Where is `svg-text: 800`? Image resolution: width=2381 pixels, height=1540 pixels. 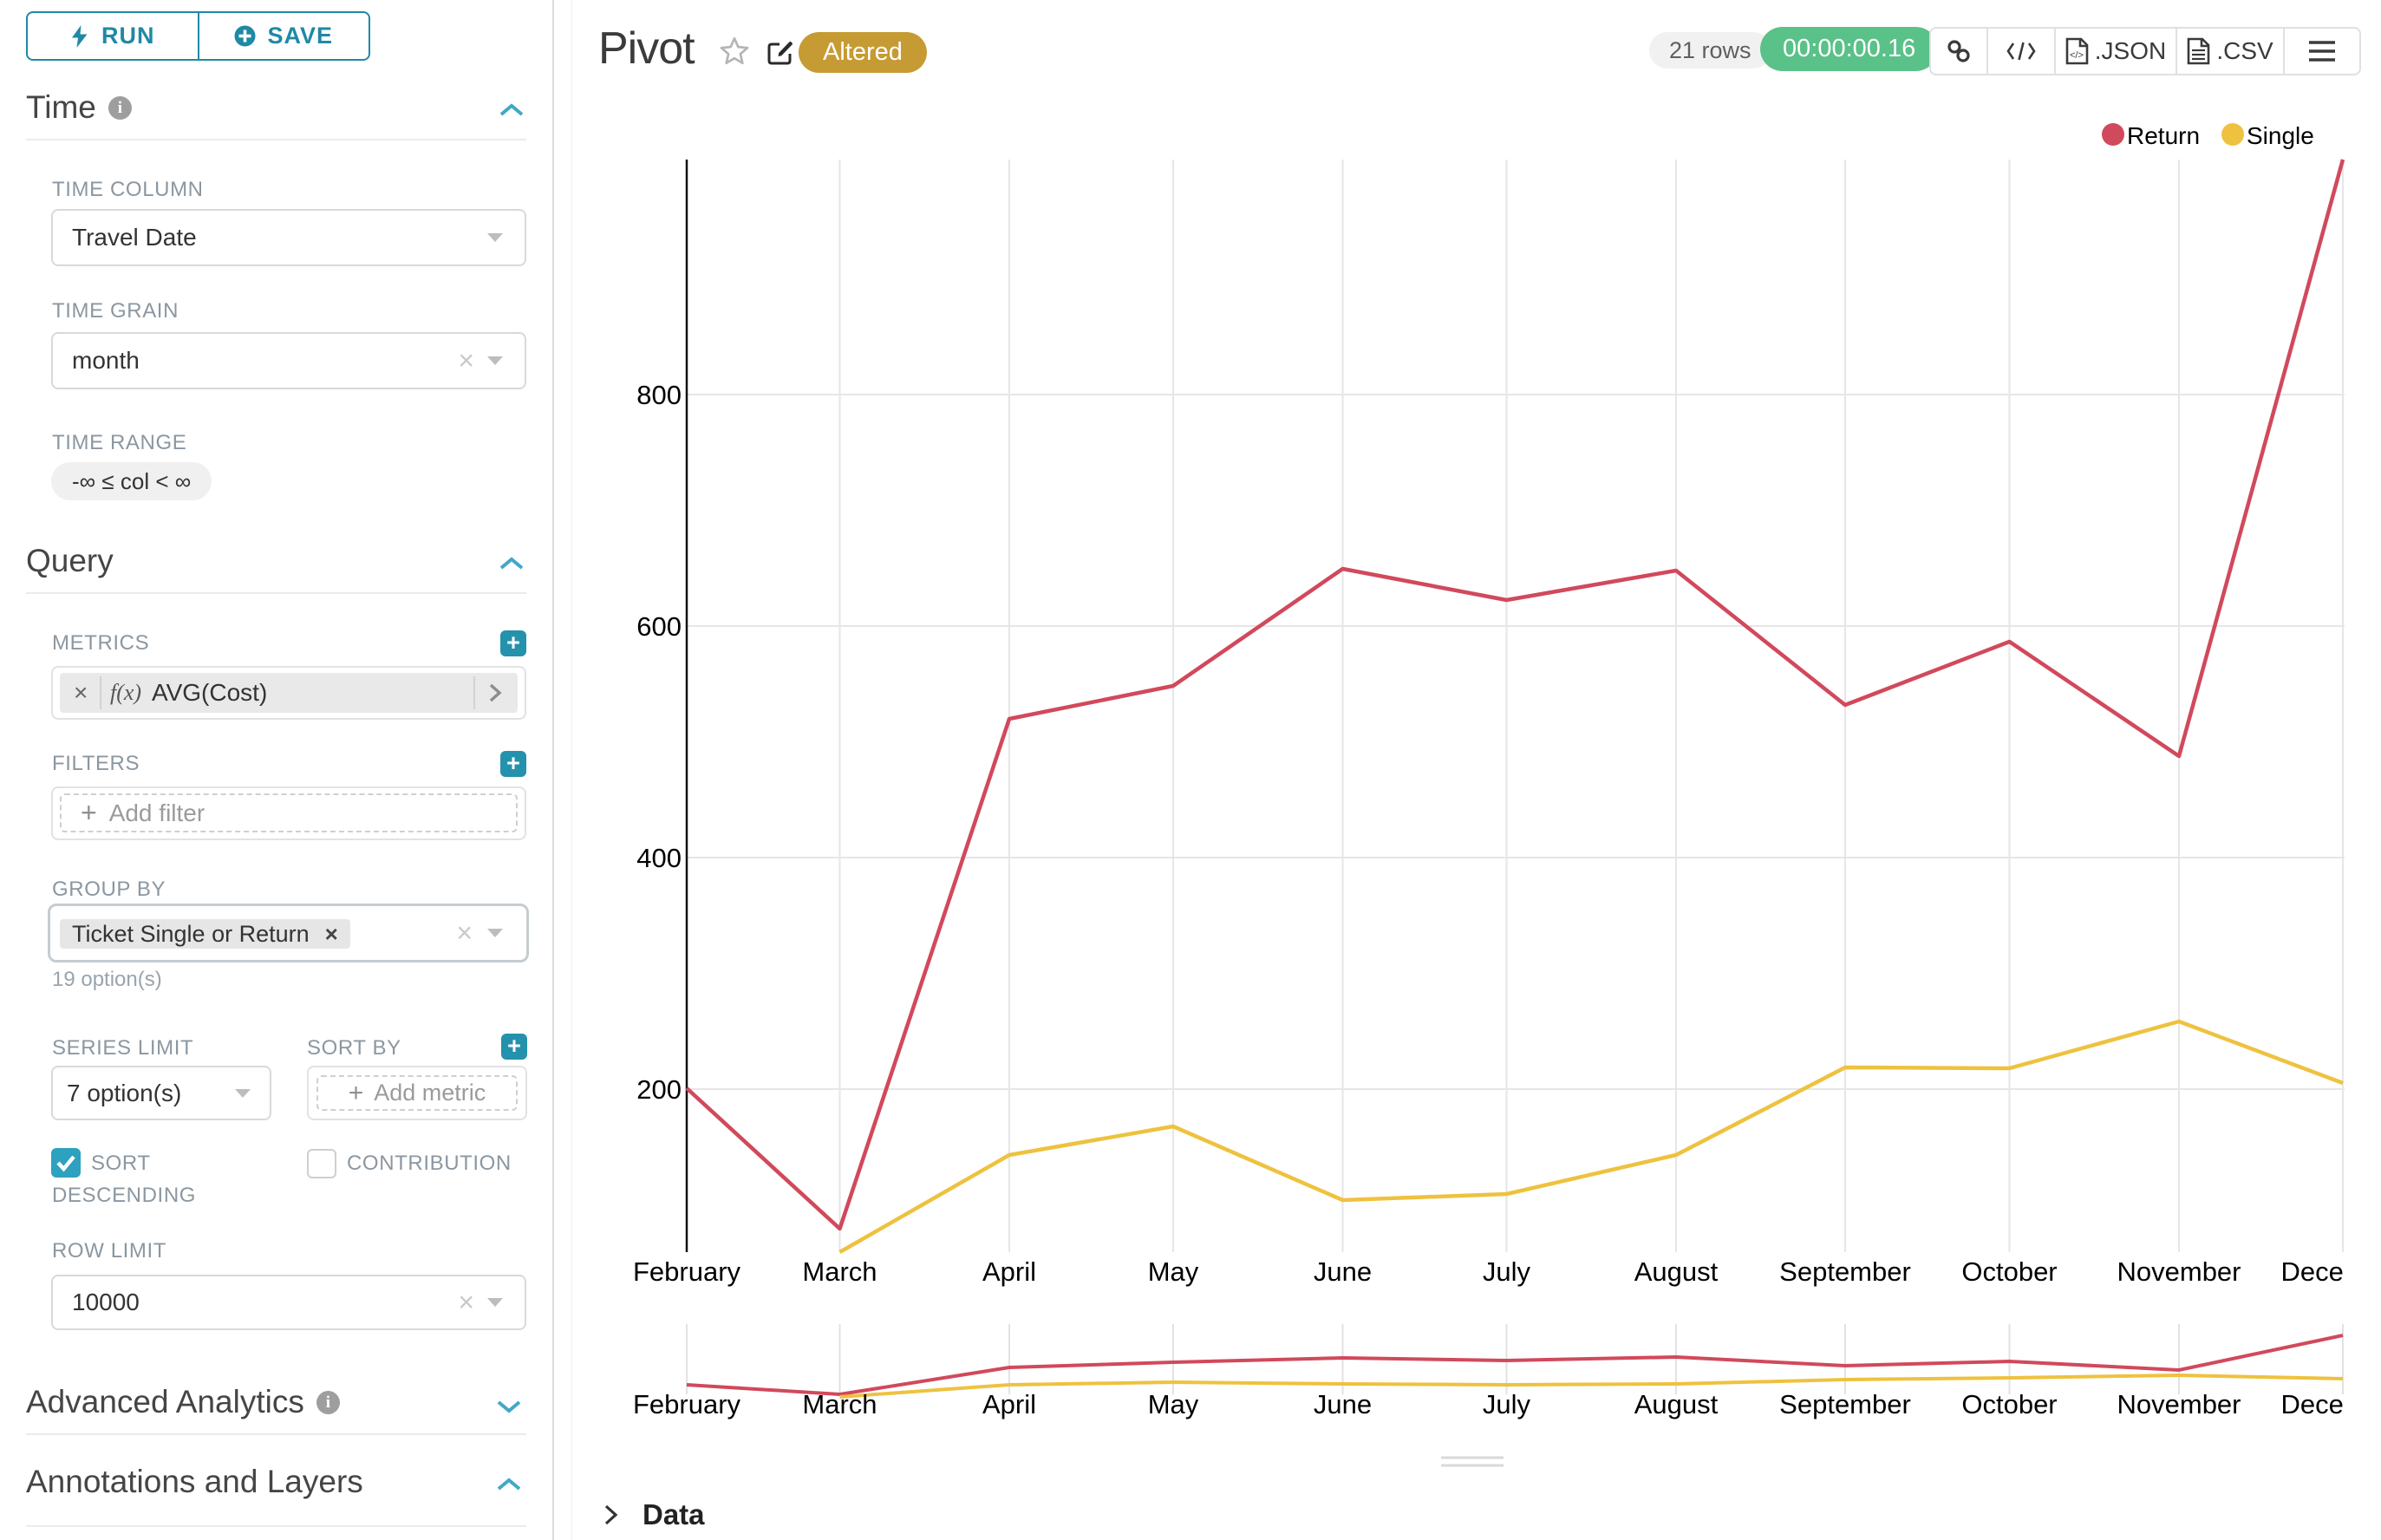
svg-text: 800 is located at coordinates (659, 395).